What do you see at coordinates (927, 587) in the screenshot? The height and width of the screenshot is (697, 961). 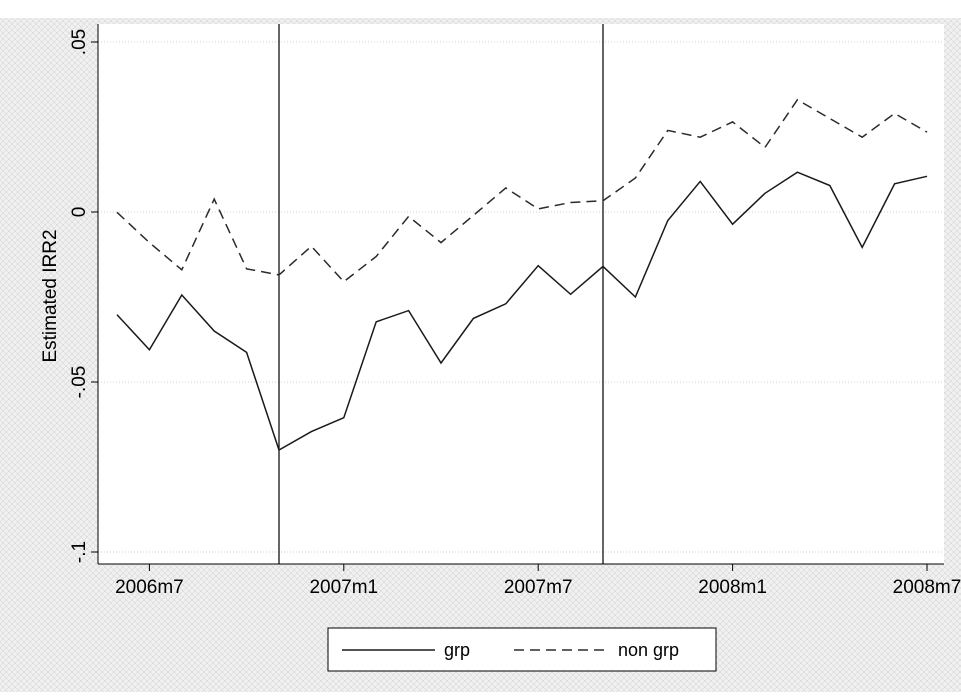 I see `x-tick-label: 2008m7` at bounding box center [927, 587].